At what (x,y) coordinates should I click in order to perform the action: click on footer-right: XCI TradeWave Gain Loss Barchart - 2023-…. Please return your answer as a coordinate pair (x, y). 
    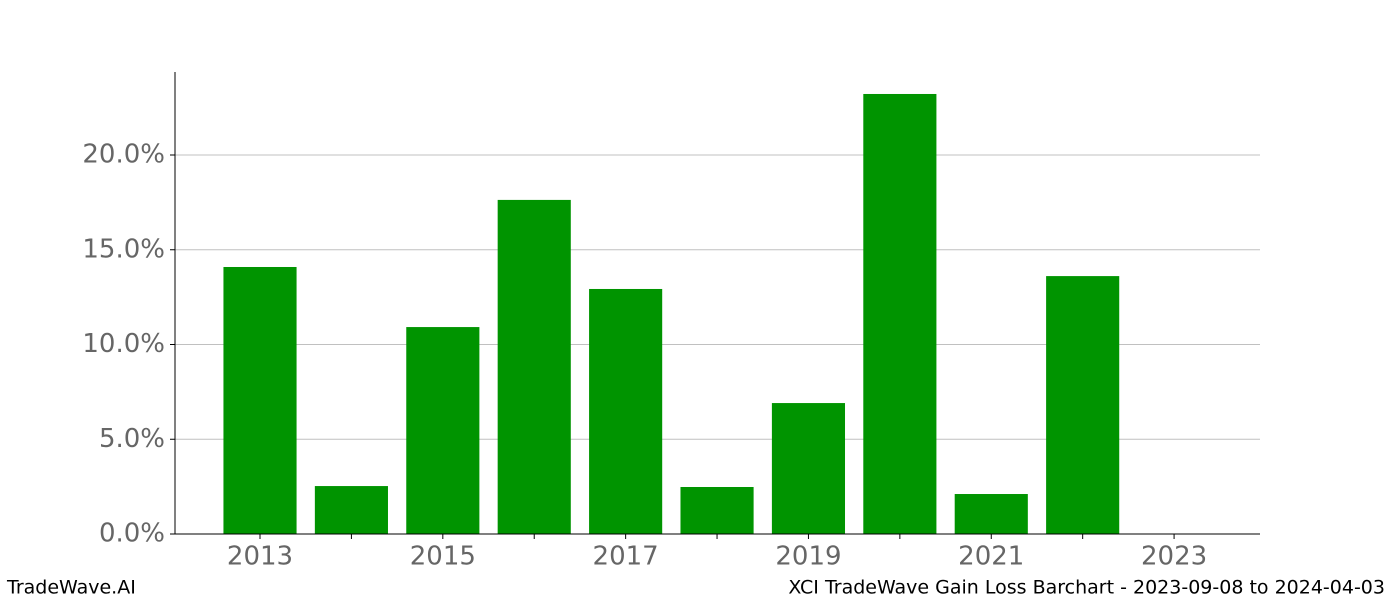
    Looking at the image, I should click on (1086, 588).